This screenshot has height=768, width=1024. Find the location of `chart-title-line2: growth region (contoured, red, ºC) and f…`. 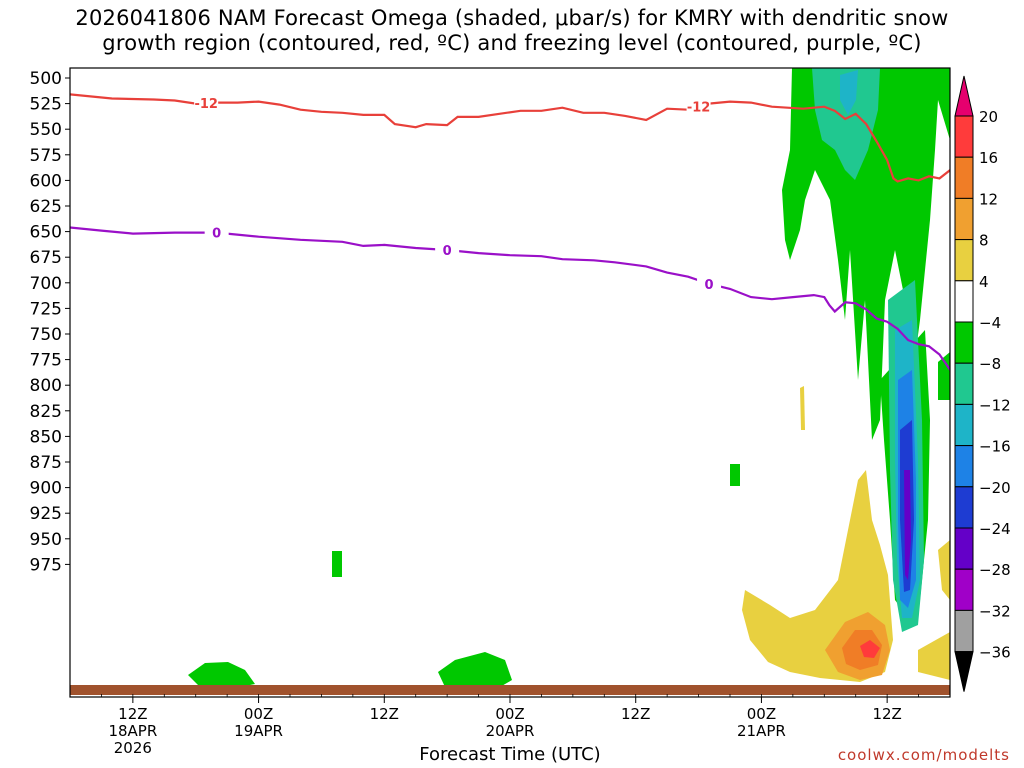

chart-title-line2: growth region (contoured, red, ºC) and f… is located at coordinates (512, 43).